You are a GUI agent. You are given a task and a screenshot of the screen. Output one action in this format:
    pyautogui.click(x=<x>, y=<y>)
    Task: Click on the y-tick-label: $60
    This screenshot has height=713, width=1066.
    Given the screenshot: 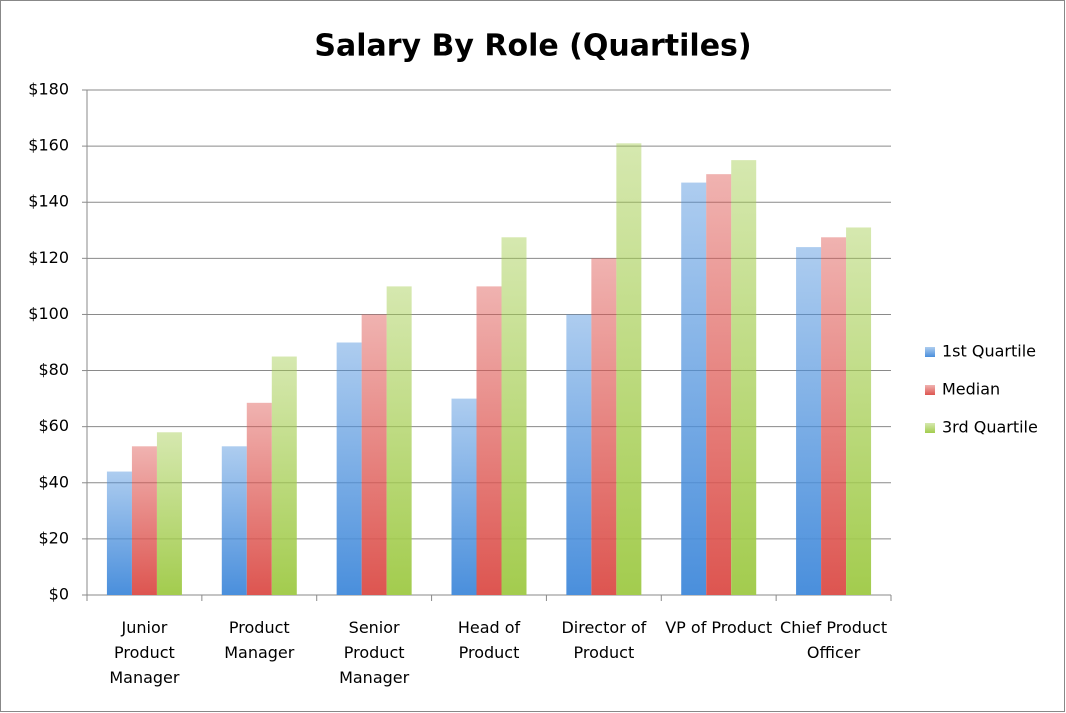 What is the action you would take?
    pyautogui.click(x=53, y=425)
    